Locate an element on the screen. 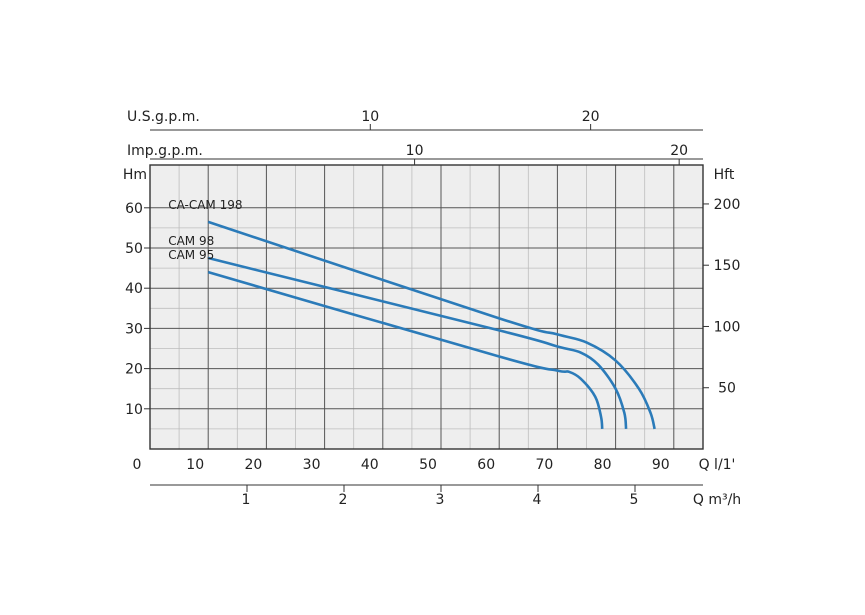 Image resolution: width=865 pixels, height=615 pixels. series-label-0: CA-CAM 198 is located at coordinates (205, 205).